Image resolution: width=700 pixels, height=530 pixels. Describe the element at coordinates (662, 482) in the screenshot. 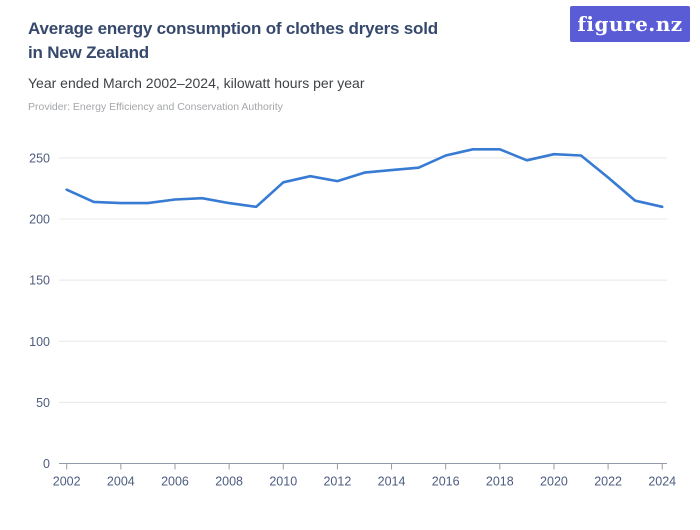

I see `x-axis-label: 2024` at that location.